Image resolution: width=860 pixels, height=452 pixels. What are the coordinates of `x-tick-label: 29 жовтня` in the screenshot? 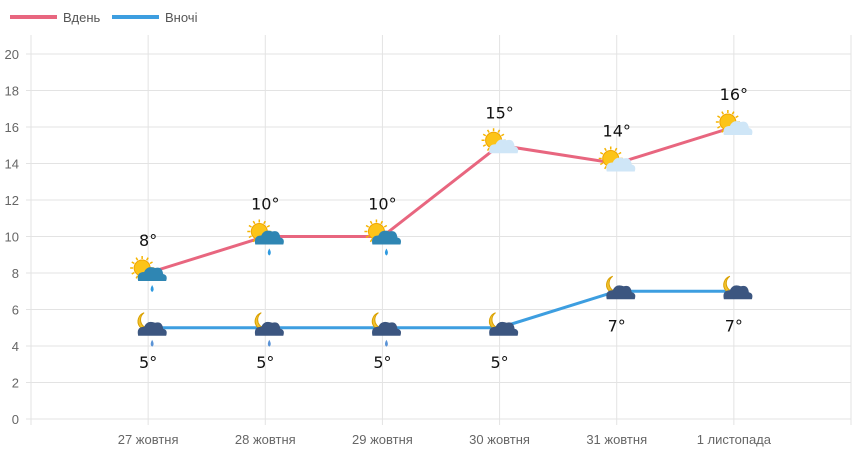 It's located at (382, 439).